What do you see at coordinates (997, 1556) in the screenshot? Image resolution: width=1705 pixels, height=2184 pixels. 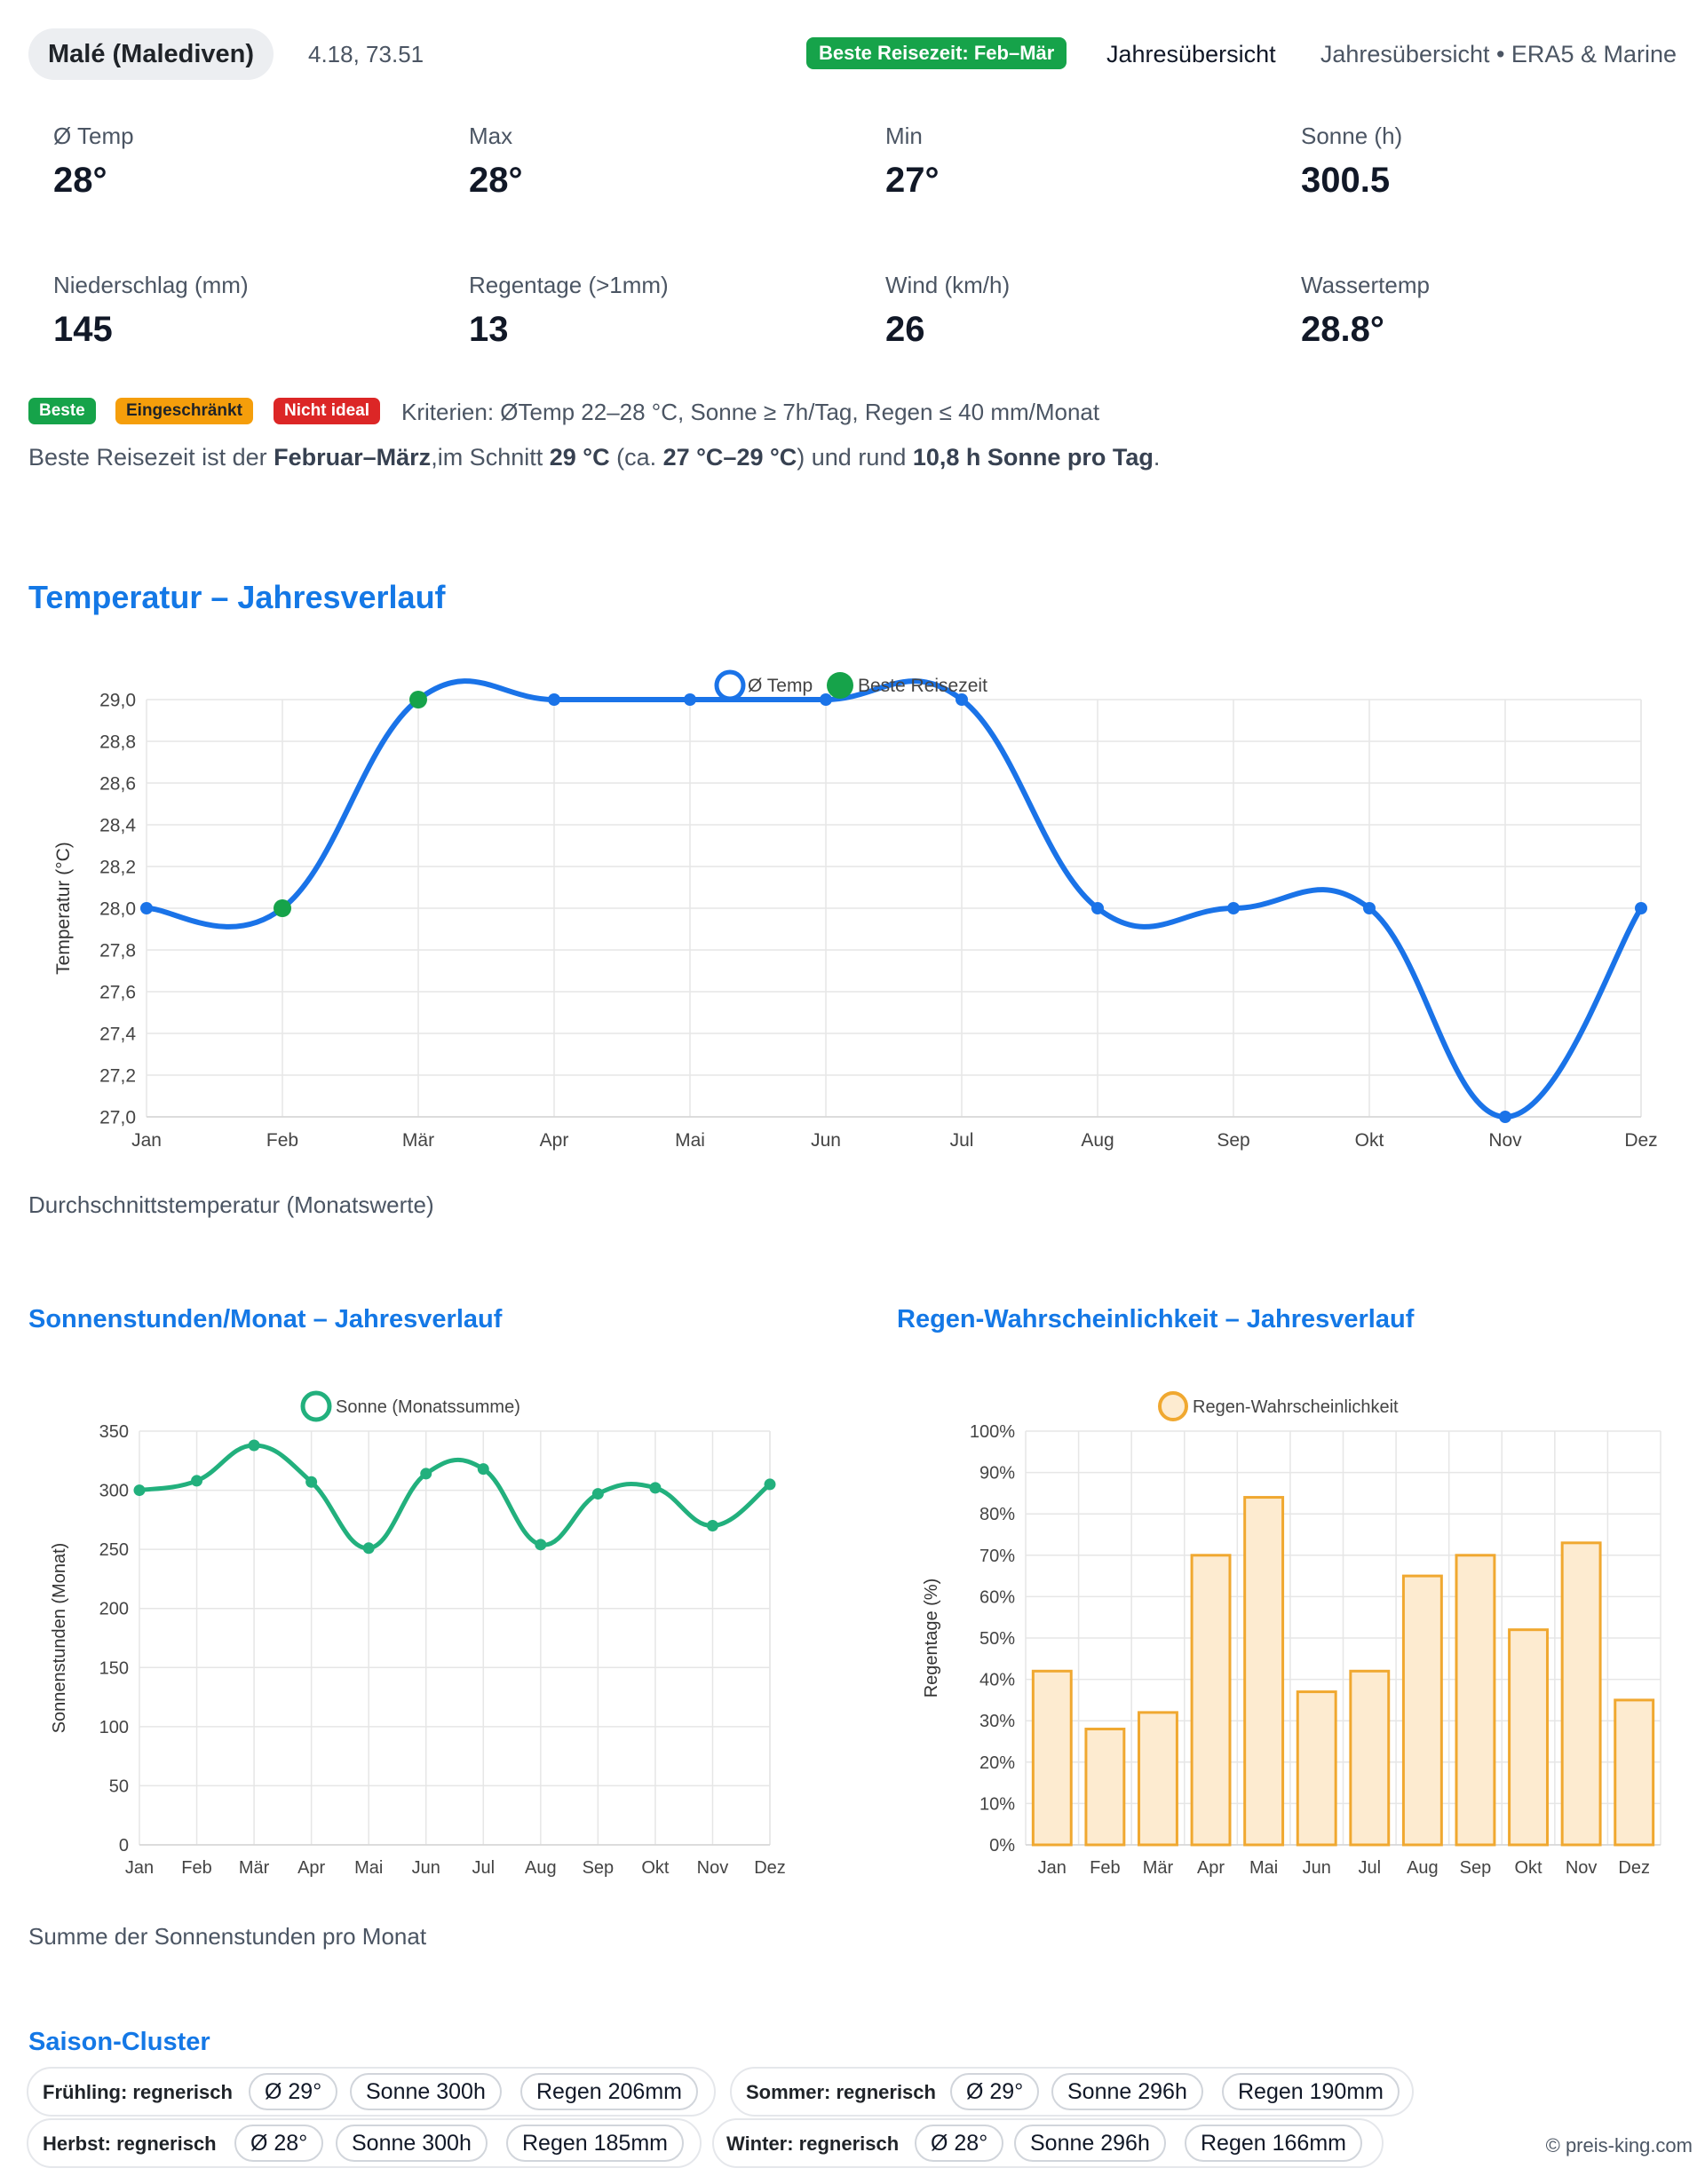 I see `y-tick-label: 70%` at bounding box center [997, 1556].